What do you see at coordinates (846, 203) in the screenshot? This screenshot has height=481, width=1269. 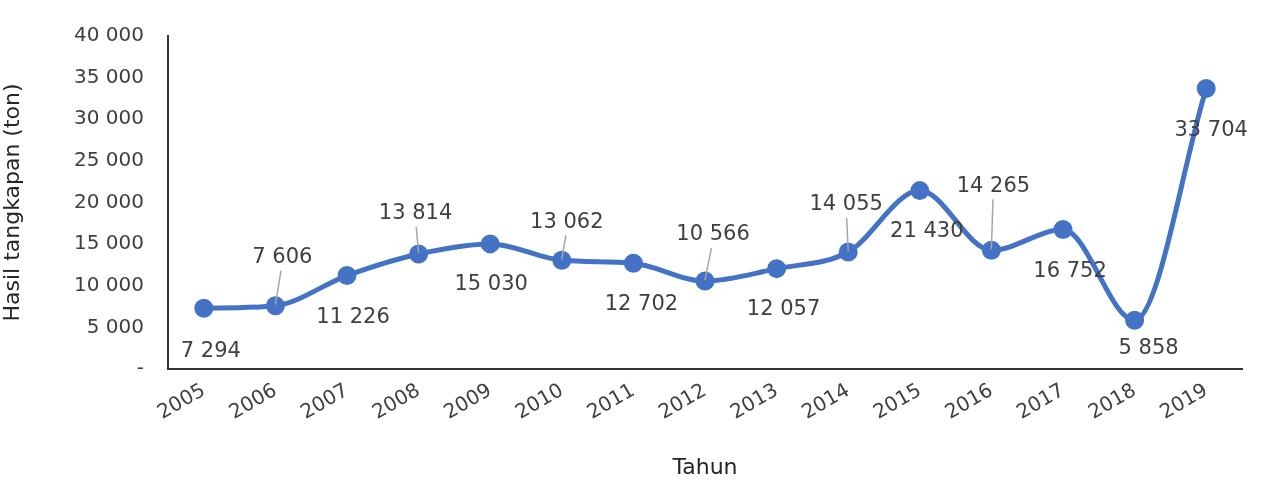 I see `data-label: 14 055` at bounding box center [846, 203].